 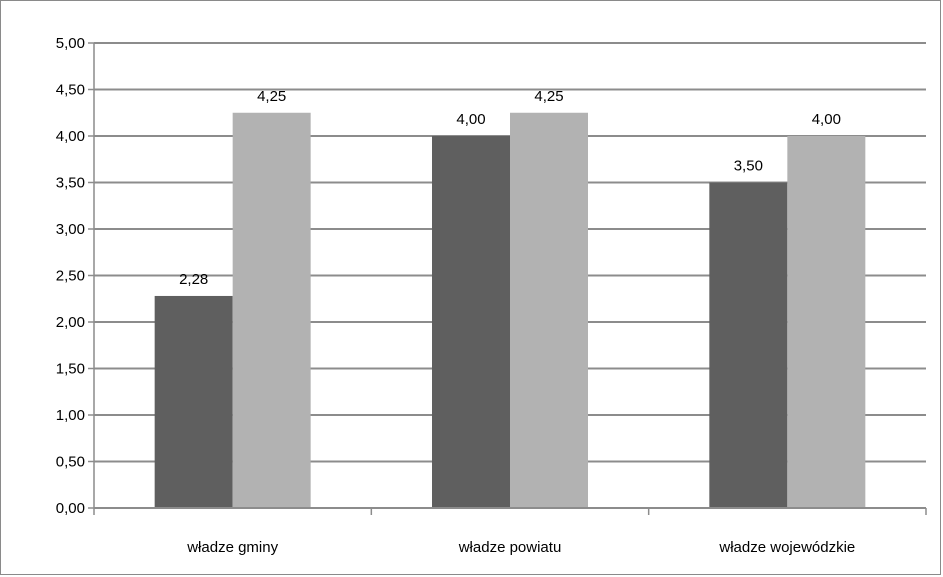 I want to click on y-tick-label: 0,50, so click(x=70, y=462).